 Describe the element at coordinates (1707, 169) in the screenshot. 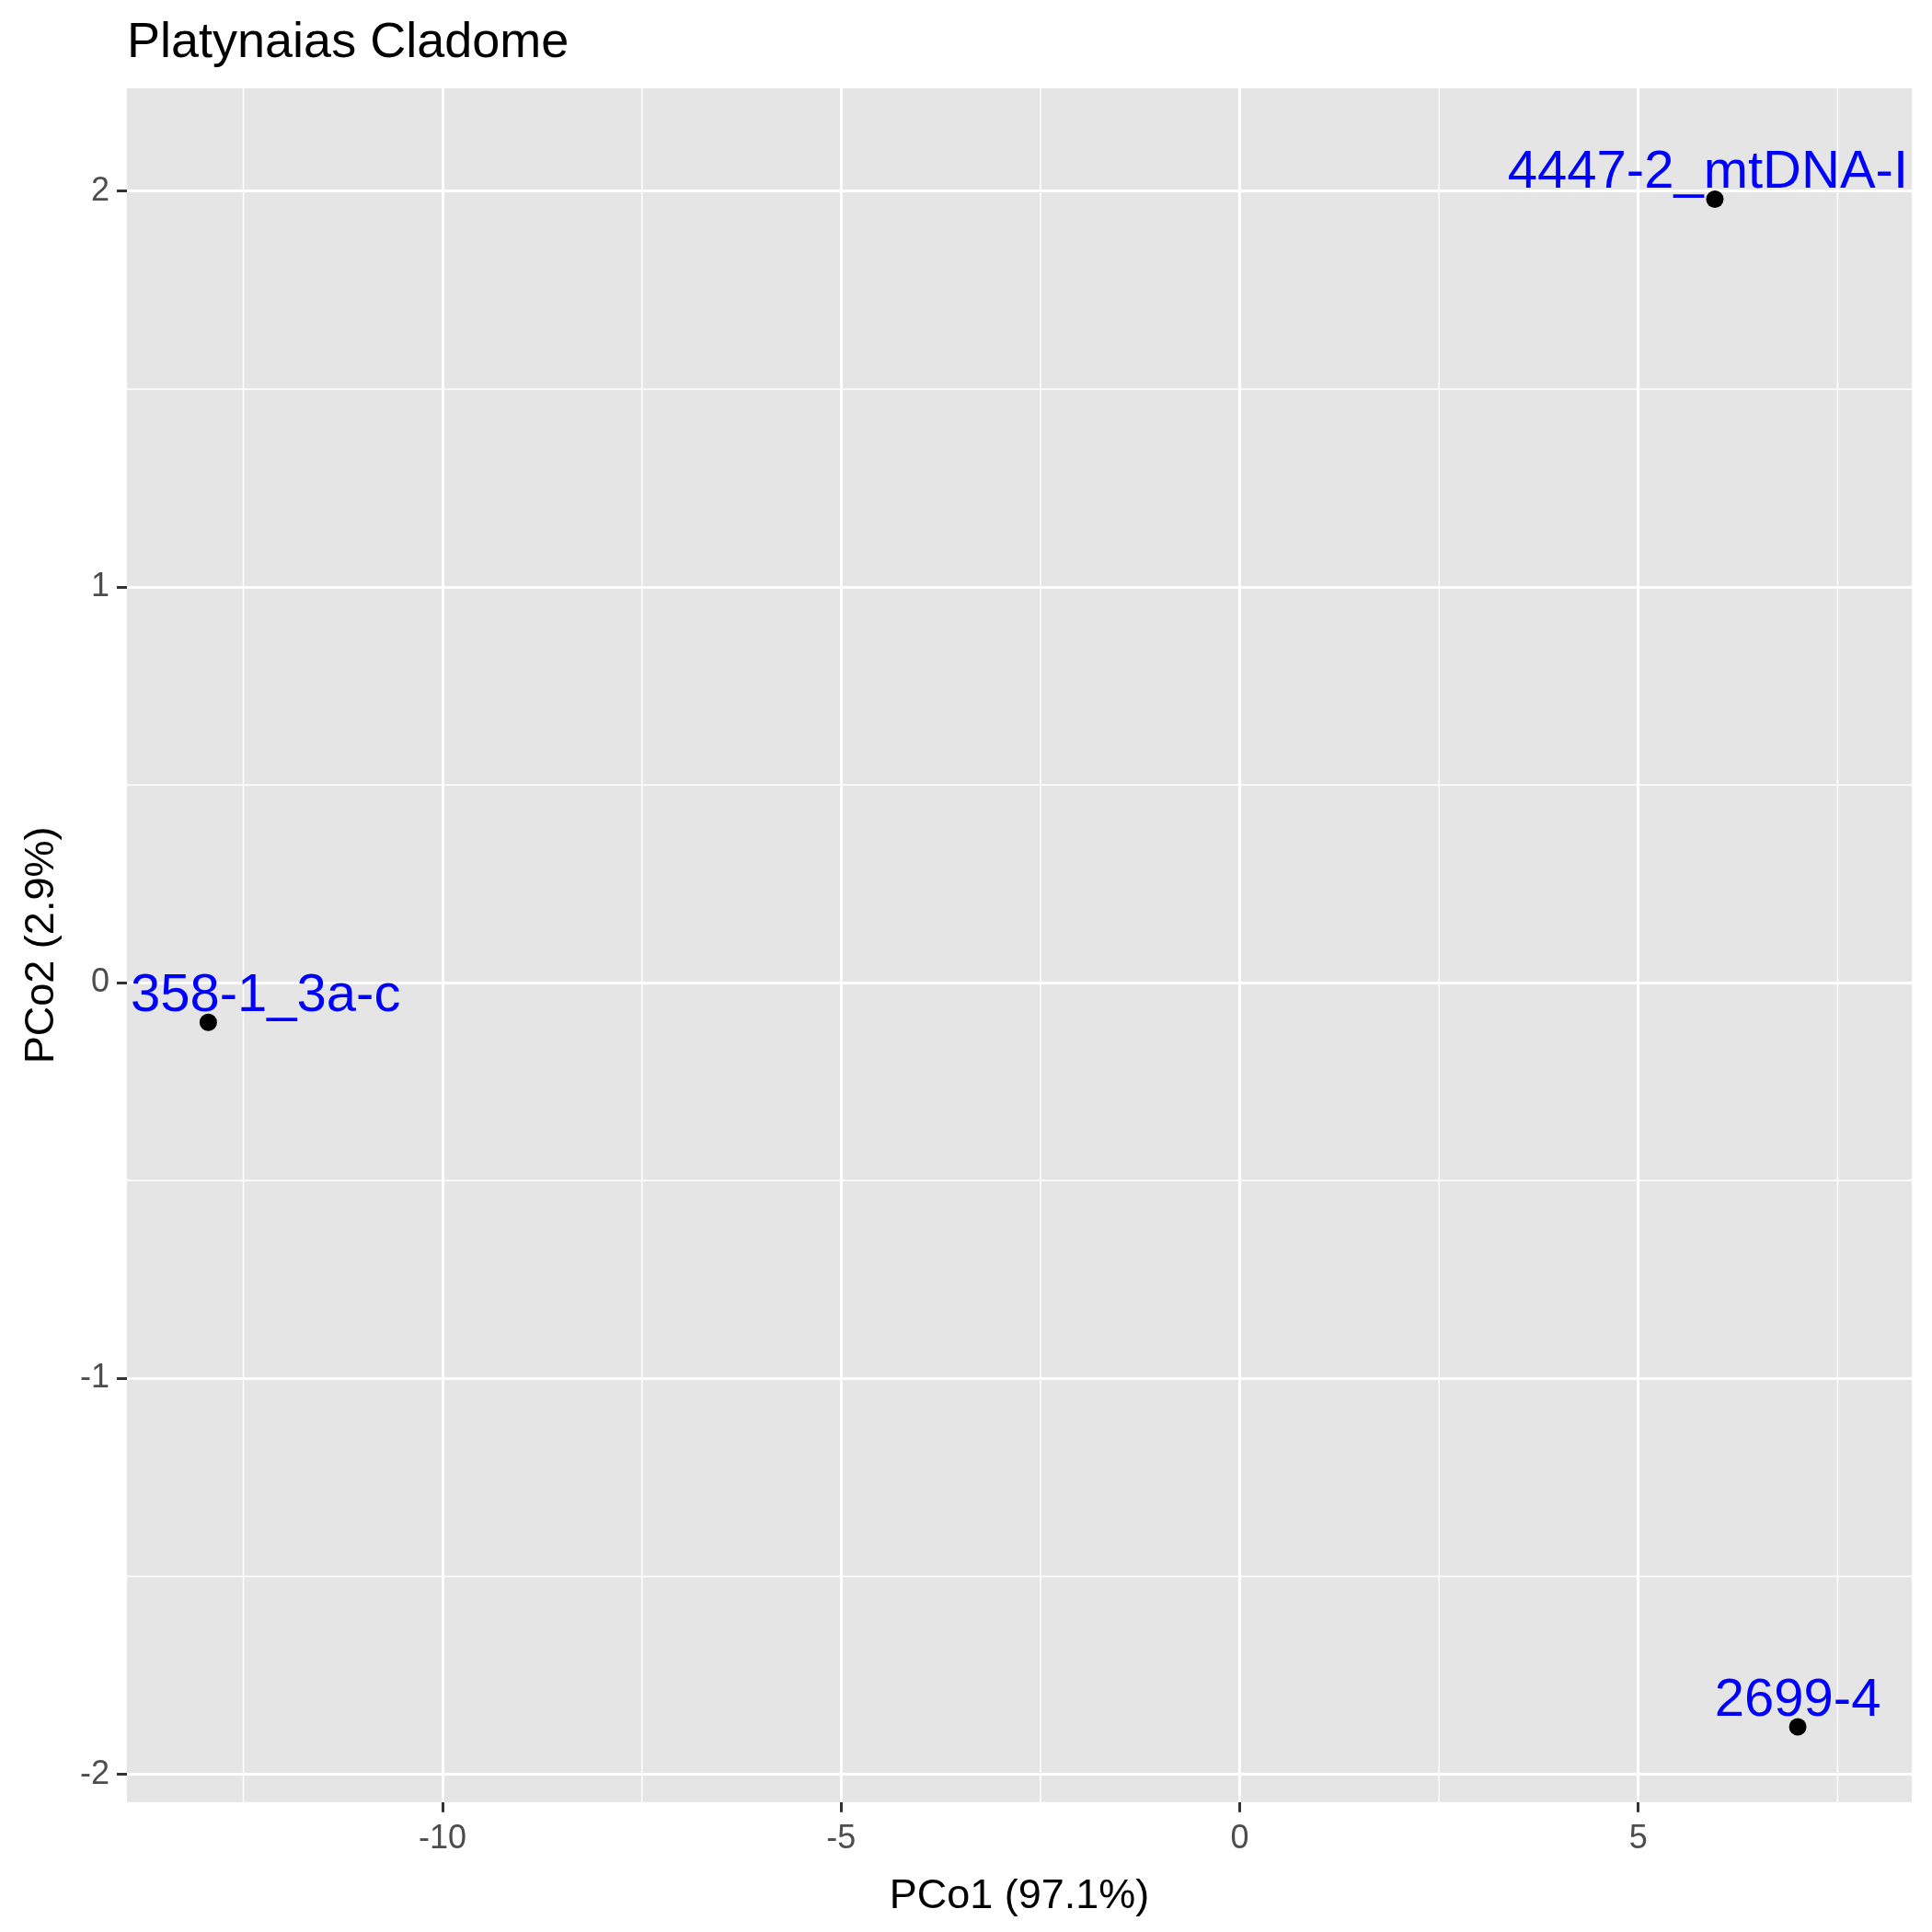

I see `annotation: 4447-2_mtDNA-I` at that location.